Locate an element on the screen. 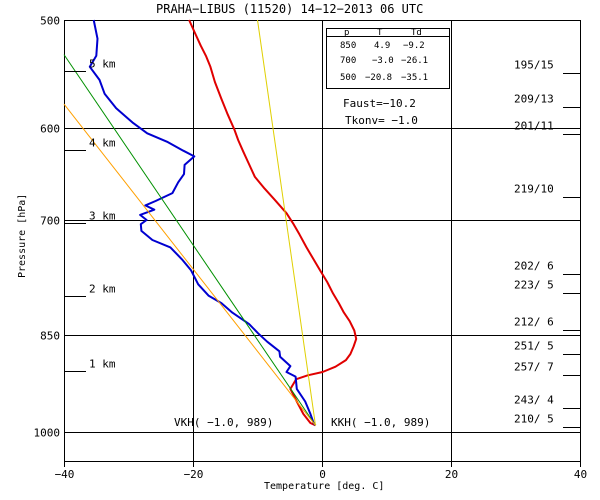  height-marker-label: 1 km is located at coordinates (102, 364).